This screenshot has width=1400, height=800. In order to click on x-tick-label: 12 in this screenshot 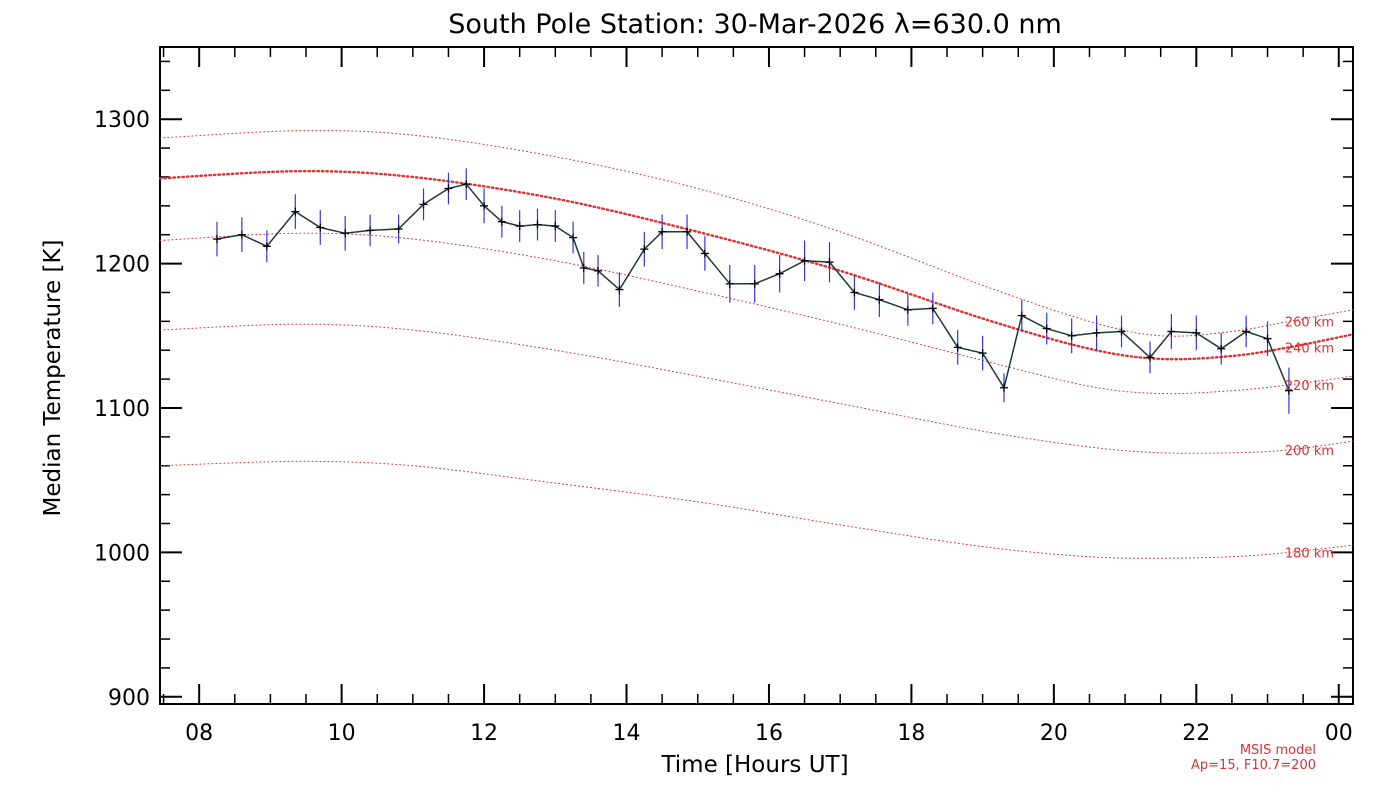, I will do `click(484, 733)`.